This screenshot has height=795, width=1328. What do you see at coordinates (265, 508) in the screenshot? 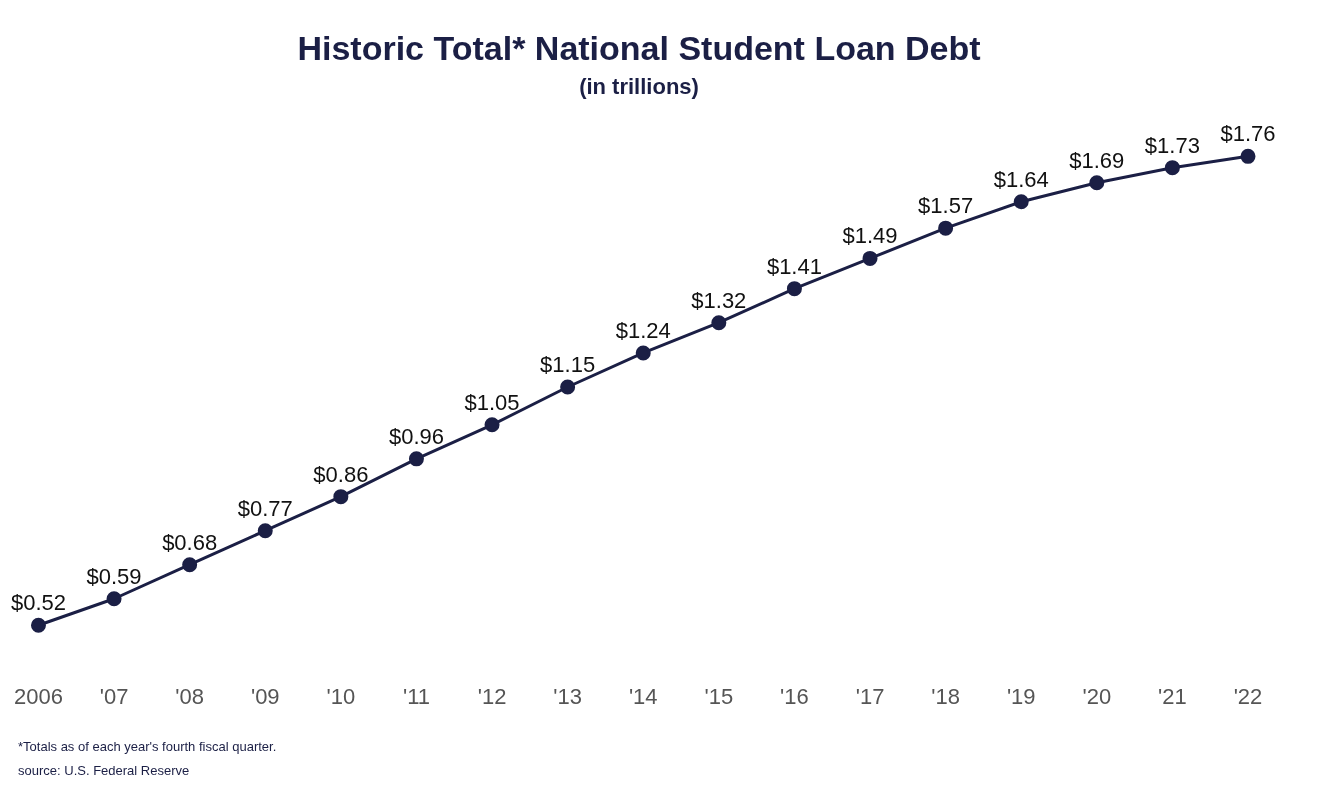
I see `data-label: $0.77` at bounding box center [265, 508].